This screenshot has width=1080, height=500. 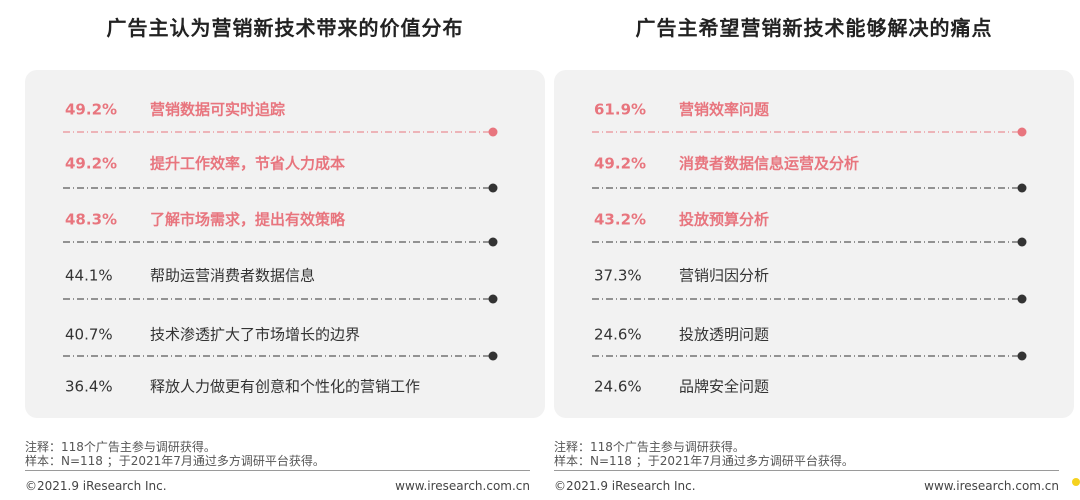 I want to click on corner-dot-icon, so click(x=1076, y=482).